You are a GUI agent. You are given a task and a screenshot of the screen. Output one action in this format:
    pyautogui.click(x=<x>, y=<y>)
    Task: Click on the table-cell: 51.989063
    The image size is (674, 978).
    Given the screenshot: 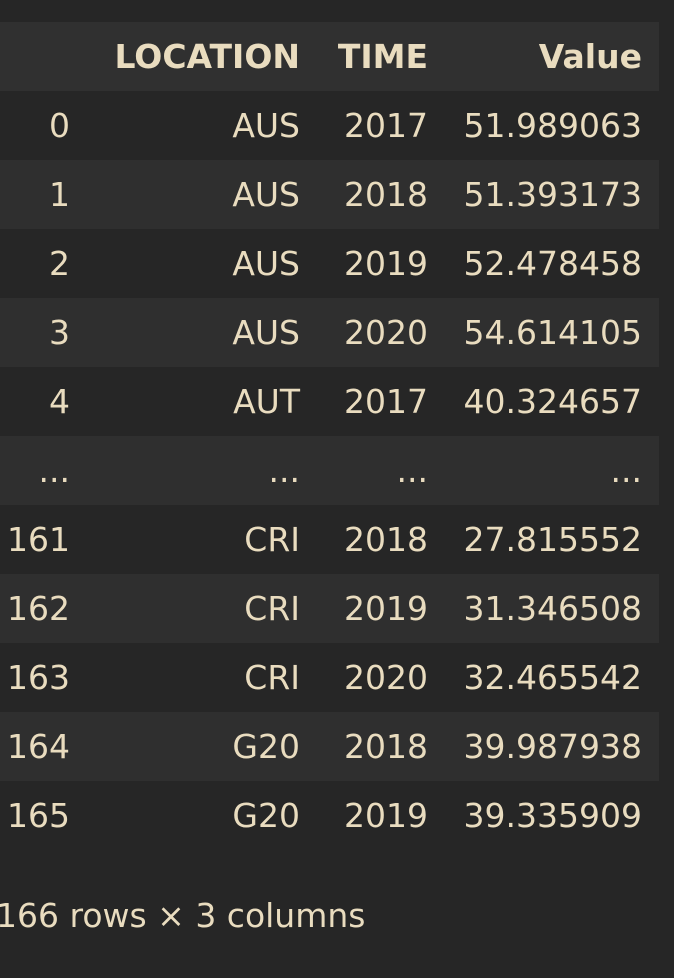 What is the action you would take?
    pyautogui.click(x=552, y=125)
    